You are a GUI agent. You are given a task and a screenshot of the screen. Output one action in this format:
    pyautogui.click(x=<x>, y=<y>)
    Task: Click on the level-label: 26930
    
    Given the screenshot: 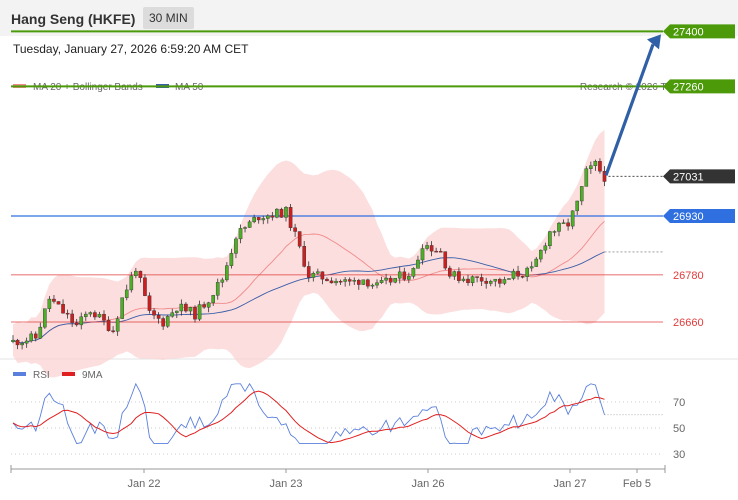 What is the action you would take?
    pyautogui.click(x=688, y=217)
    